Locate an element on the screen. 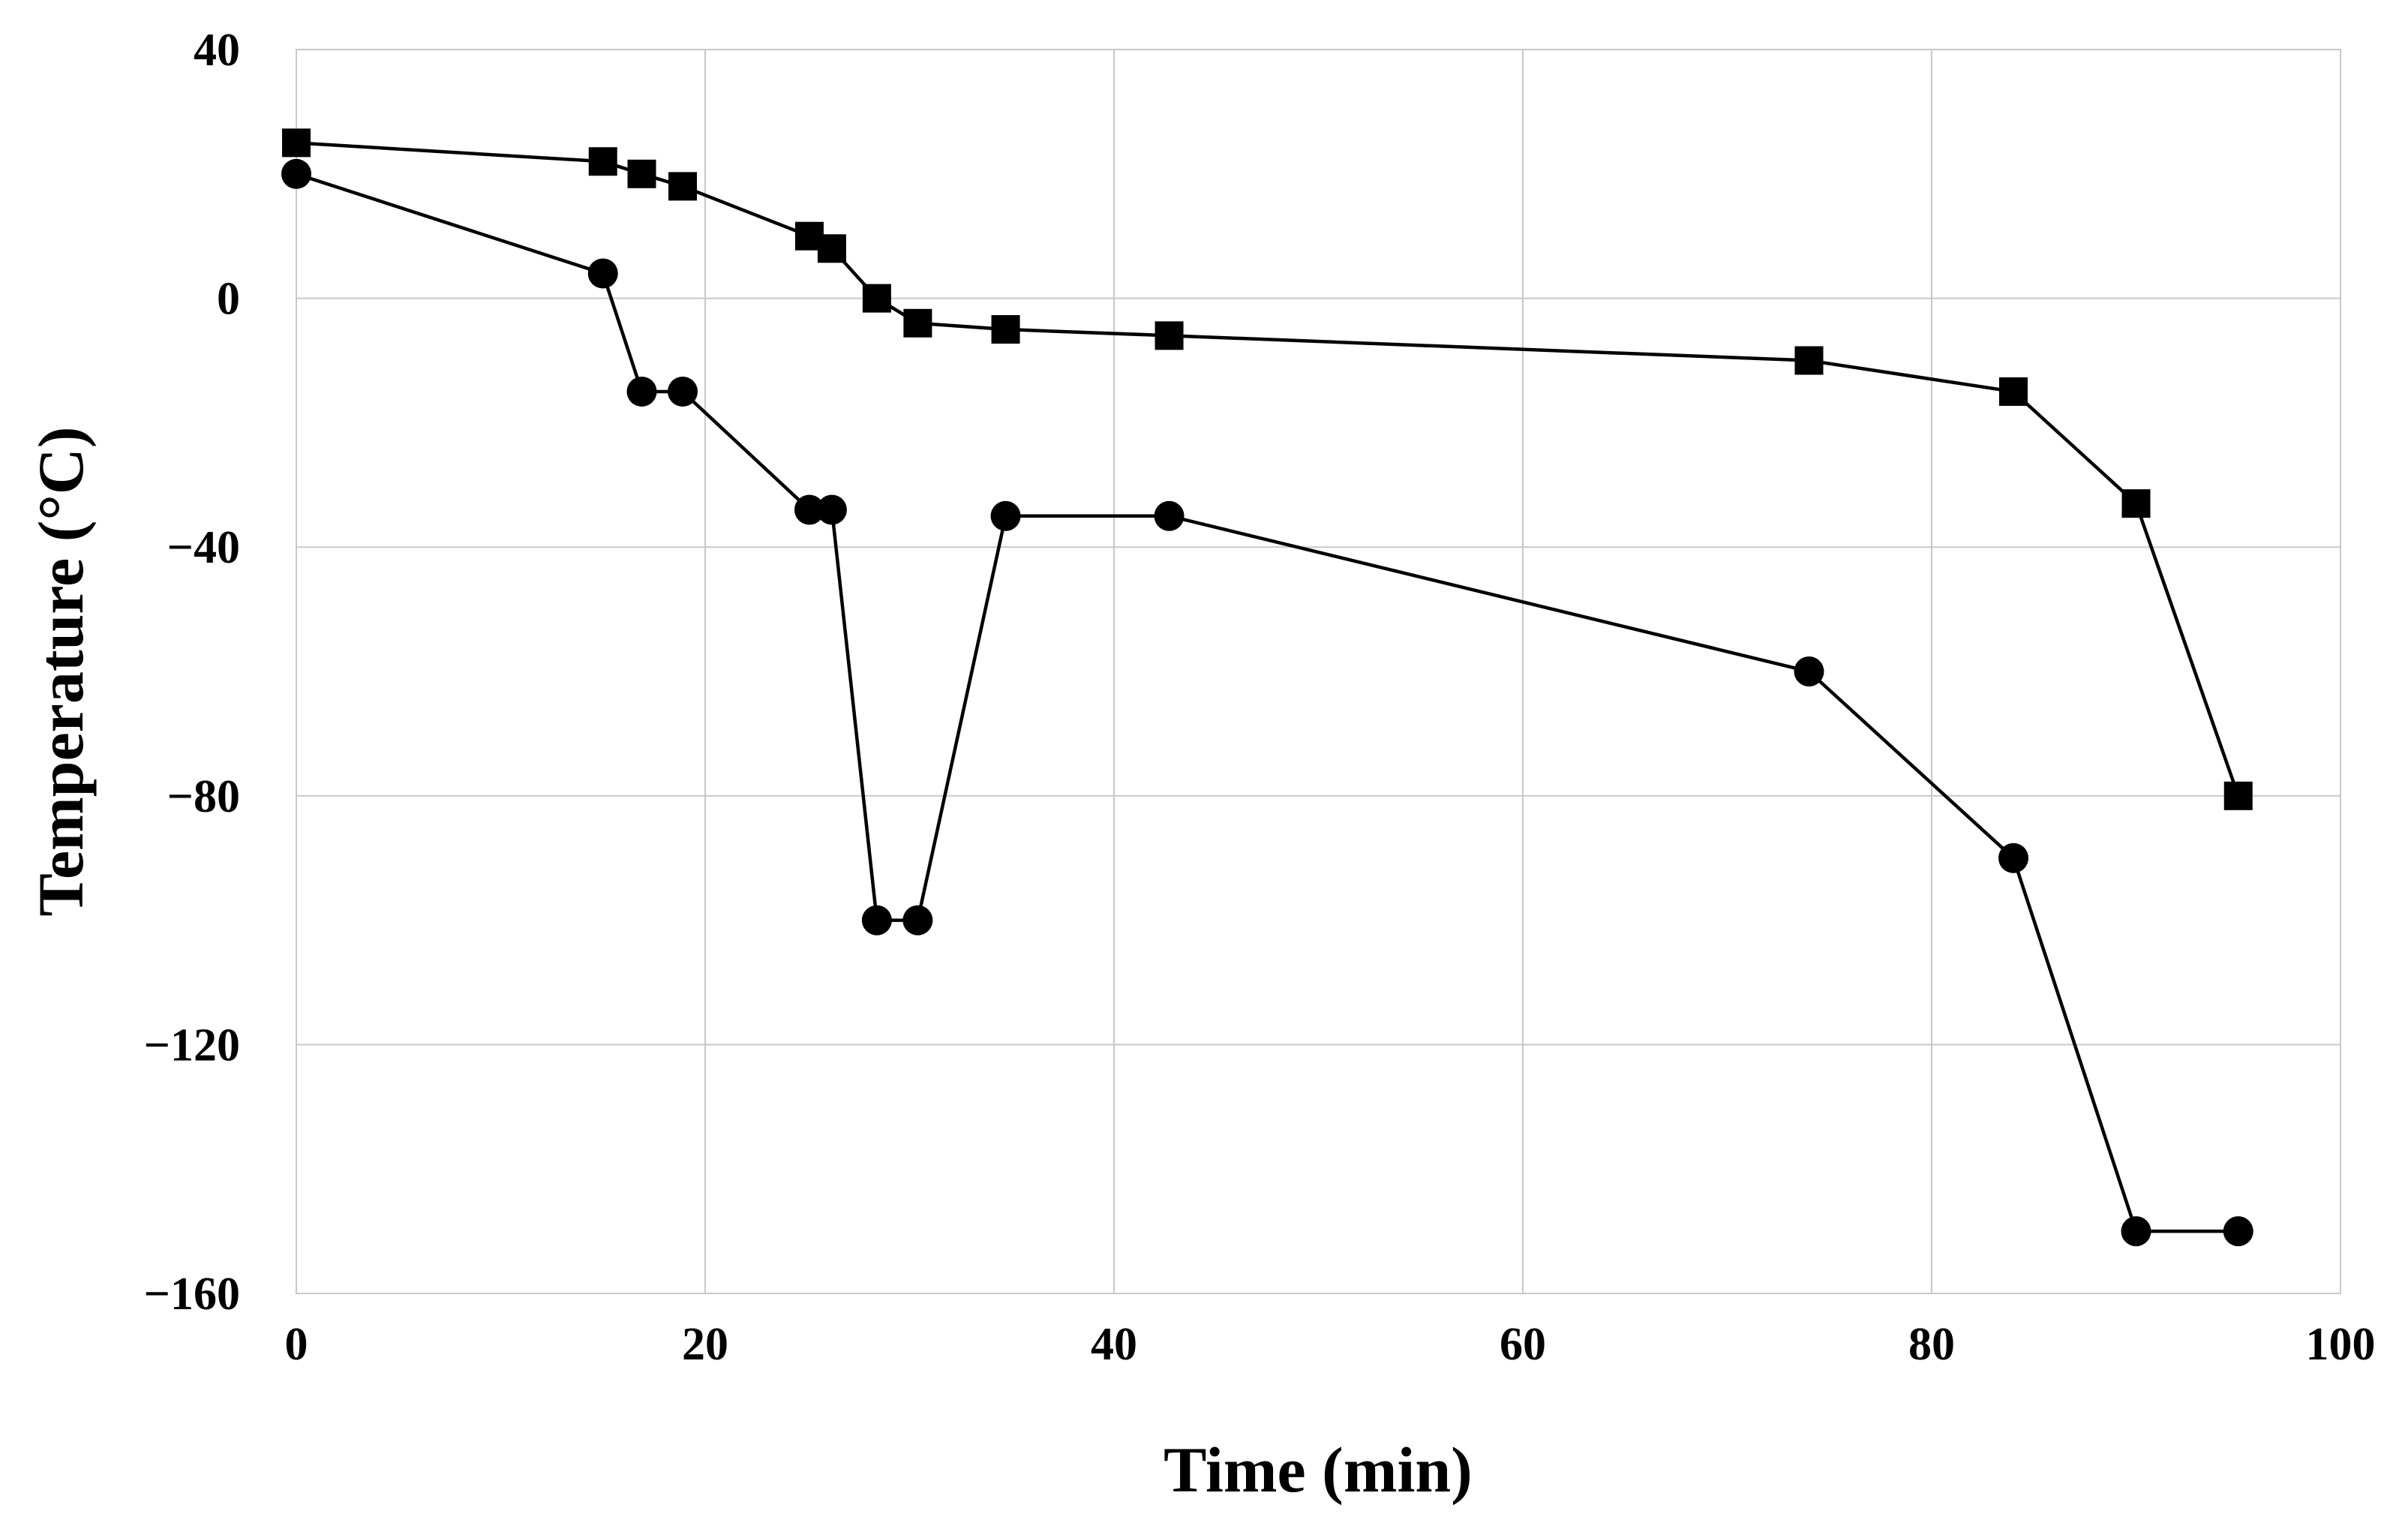 Image resolution: width=2408 pixels, height=1520 pixels. y-axis-title: Temperature (°C) is located at coordinates (61, 672).